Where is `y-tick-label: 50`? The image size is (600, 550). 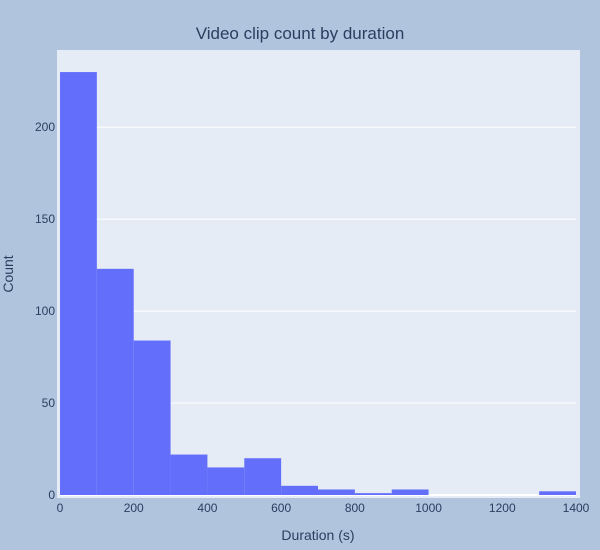
y-tick-label: 50 is located at coordinates (49, 403).